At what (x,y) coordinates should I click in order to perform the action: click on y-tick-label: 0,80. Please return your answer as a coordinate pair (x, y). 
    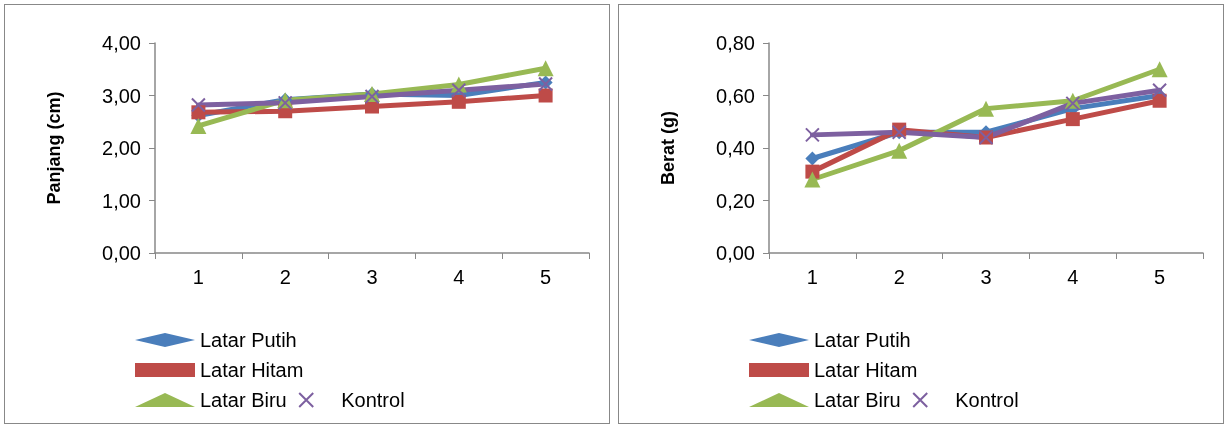
    Looking at the image, I should click on (735, 43).